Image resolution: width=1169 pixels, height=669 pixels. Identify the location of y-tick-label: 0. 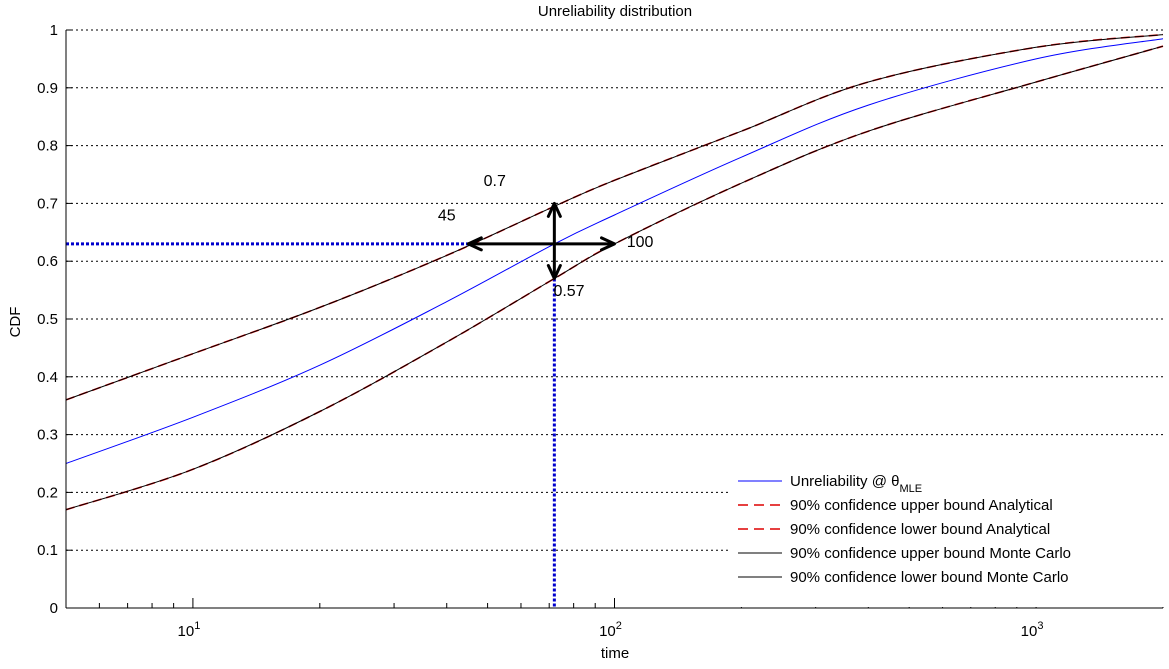
(54, 608).